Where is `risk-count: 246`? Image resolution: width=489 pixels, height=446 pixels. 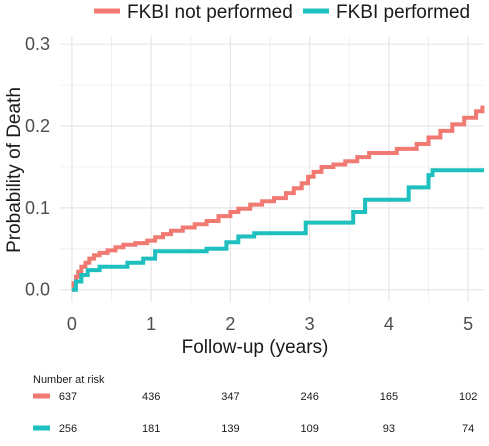
risk-count: 246 is located at coordinates (309, 397).